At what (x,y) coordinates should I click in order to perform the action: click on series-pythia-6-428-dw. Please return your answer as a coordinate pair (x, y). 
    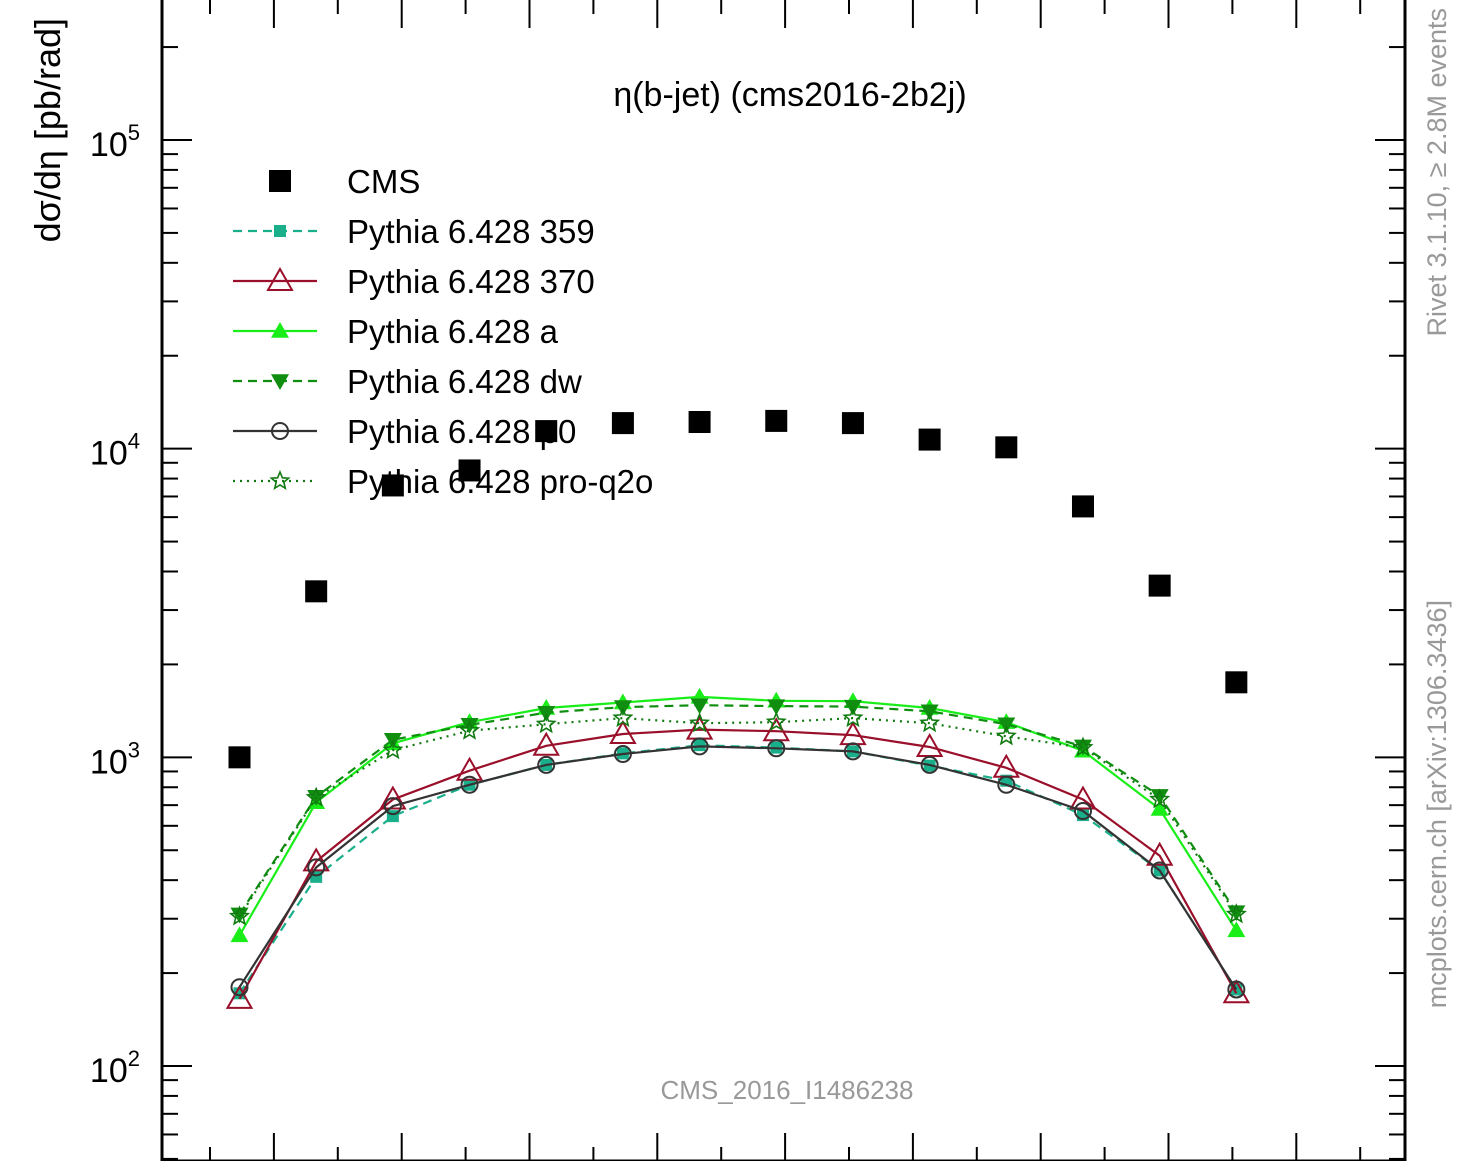
    Looking at the image, I should click on (738, 811).